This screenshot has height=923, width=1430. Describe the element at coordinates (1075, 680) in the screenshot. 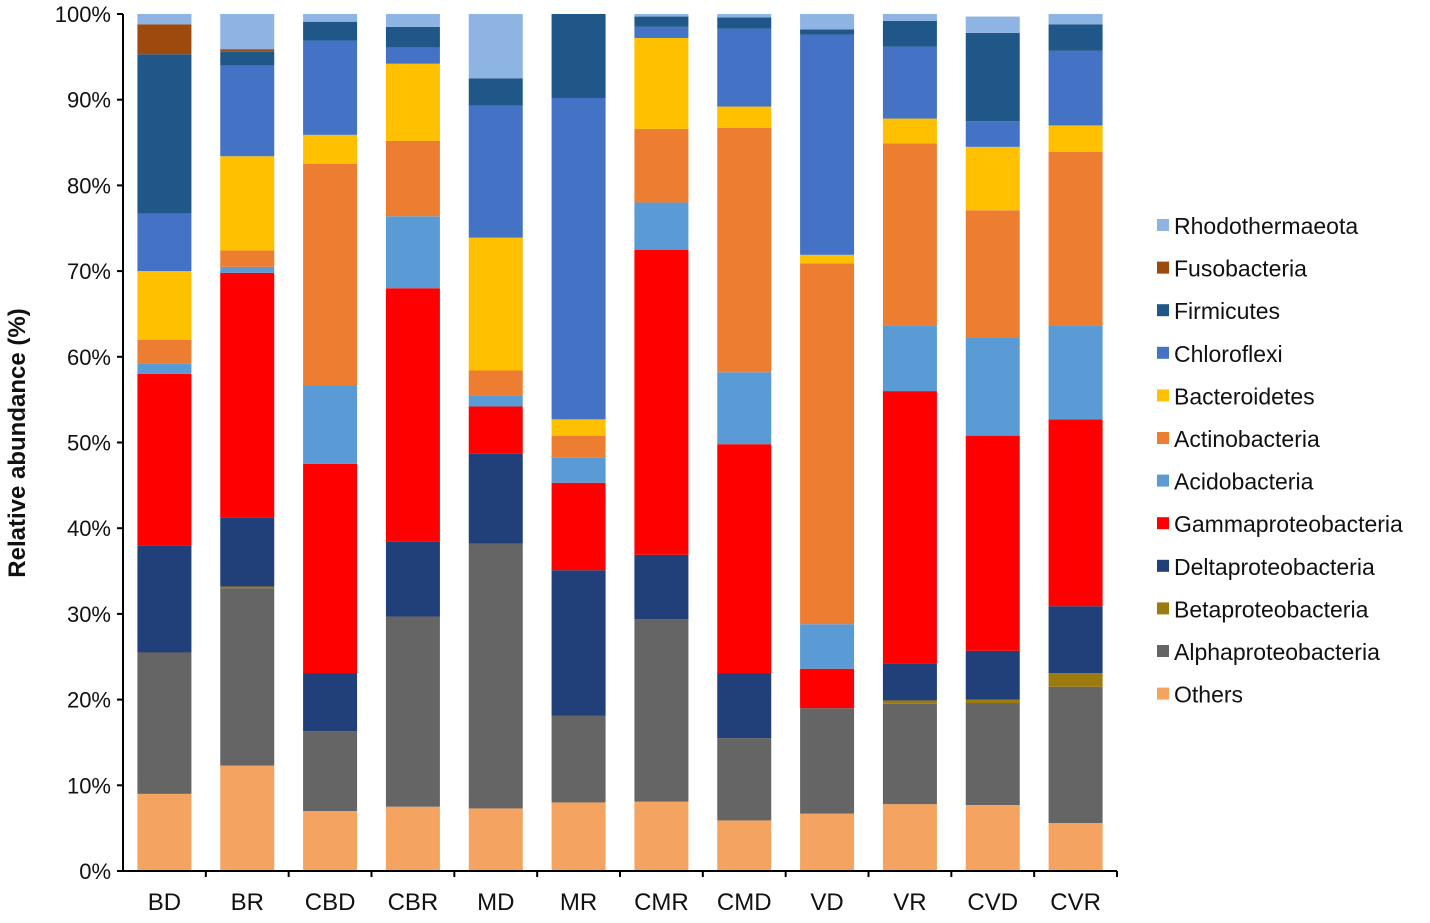

I see `bar-segment-cvr-betaproteobacteria` at that location.